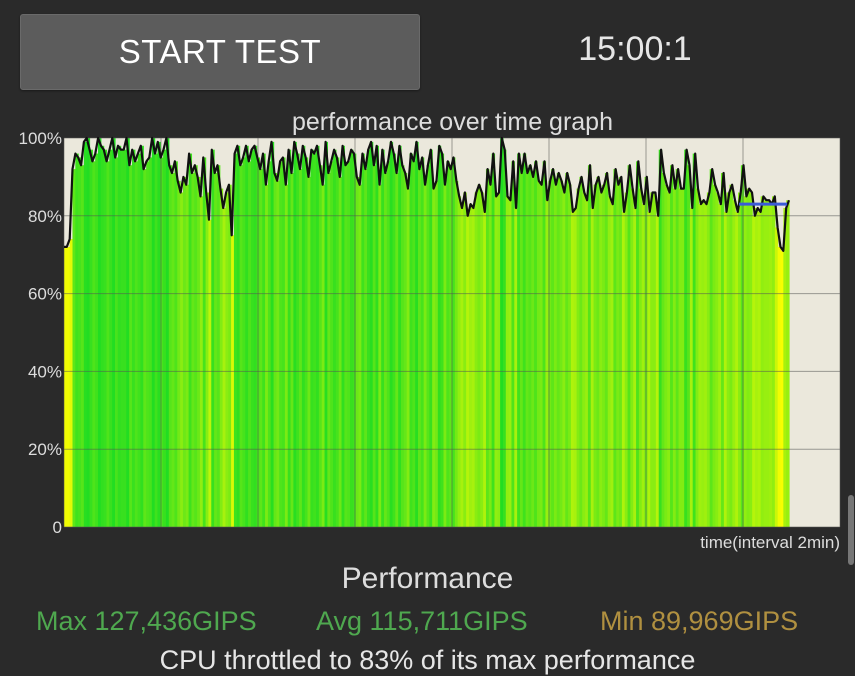 The height and width of the screenshot is (676, 855). Describe the element at coordinates (45, 371) in the screenshot. I see `y-tick-label: 40%` at that location.